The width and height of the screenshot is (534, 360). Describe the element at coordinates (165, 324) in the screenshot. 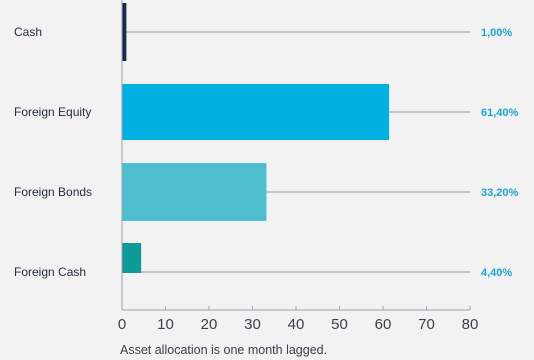

I see `x-tick-label: 10` at that location.